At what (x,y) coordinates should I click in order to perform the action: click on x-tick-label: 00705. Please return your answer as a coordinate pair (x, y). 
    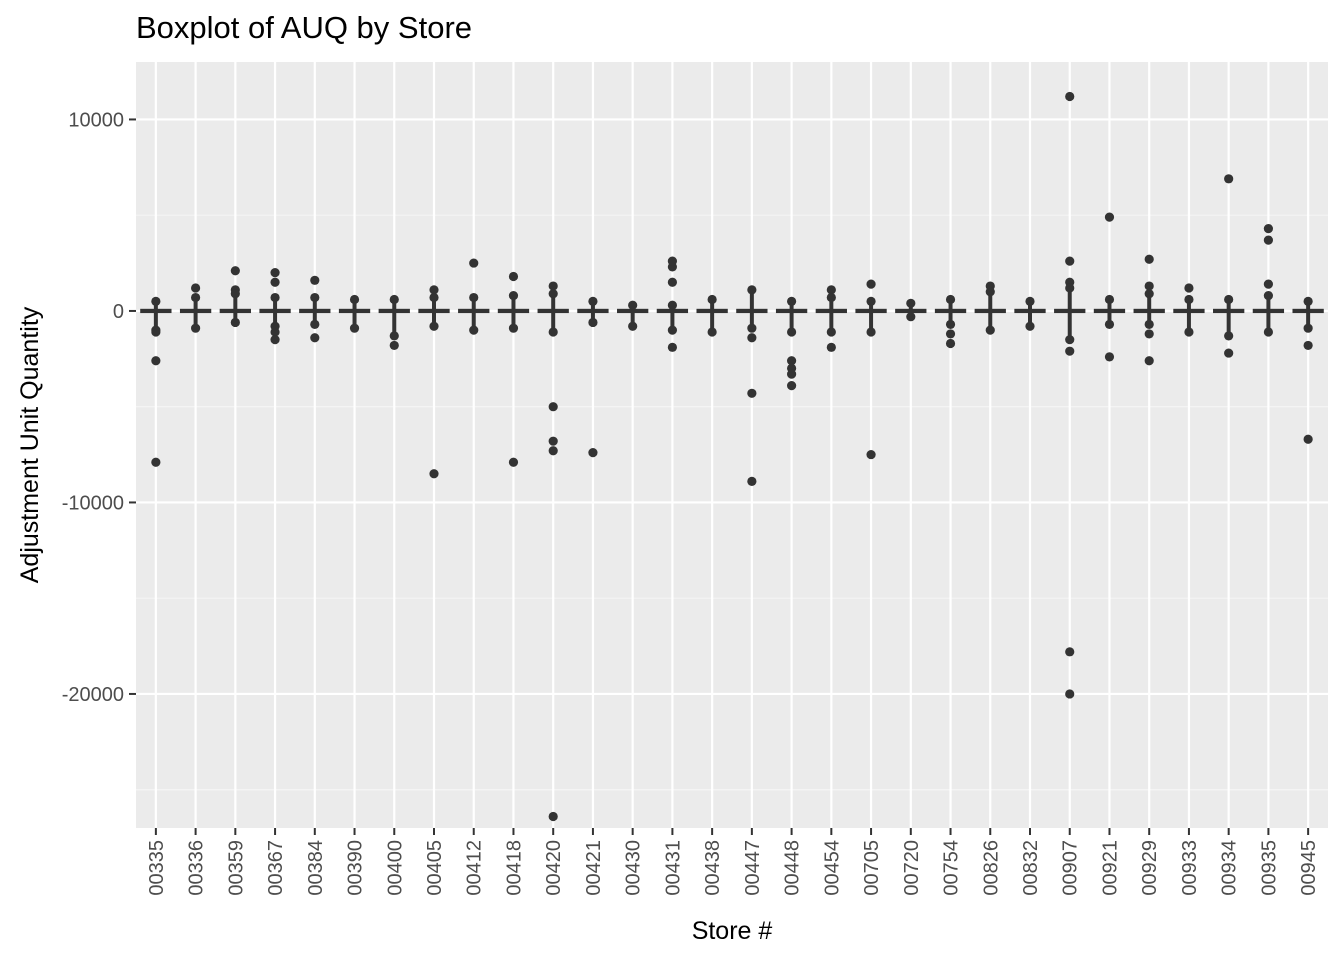
    Looking at the image, I should click on (872, 868).